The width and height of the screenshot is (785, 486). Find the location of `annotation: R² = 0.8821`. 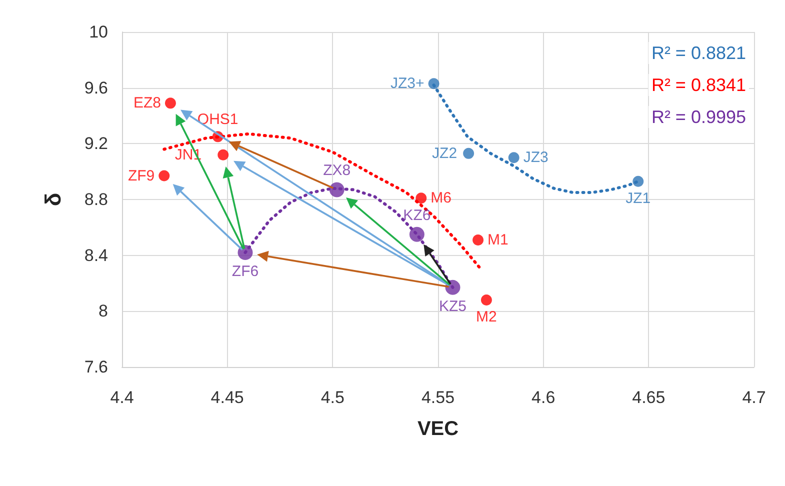

annotation: R² = 0.8821 is located at coordinates (698, 53).